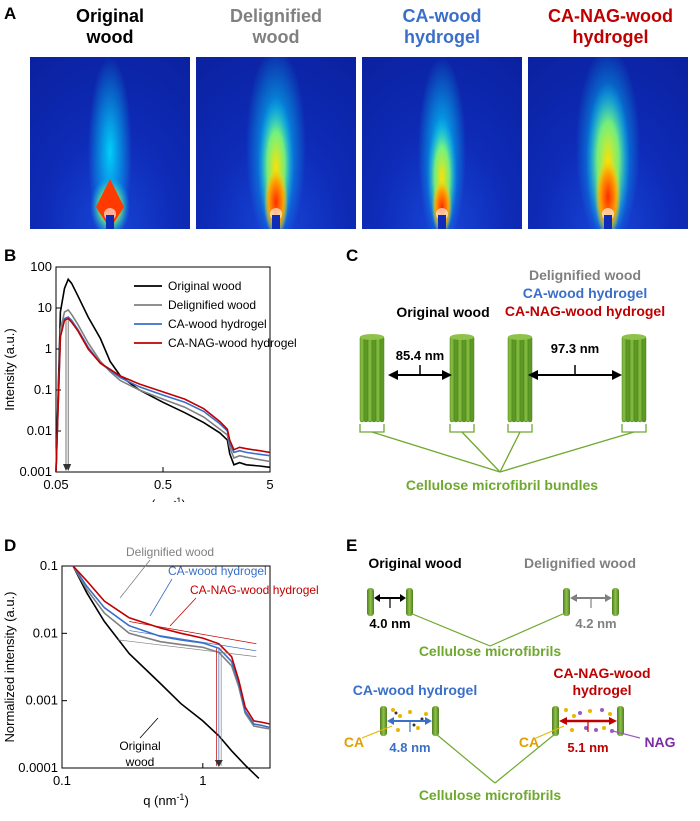 Image resolution: width=700 pixels, height=821 pixels. I want to click on title-line: CA-wood, so click(442, 16).